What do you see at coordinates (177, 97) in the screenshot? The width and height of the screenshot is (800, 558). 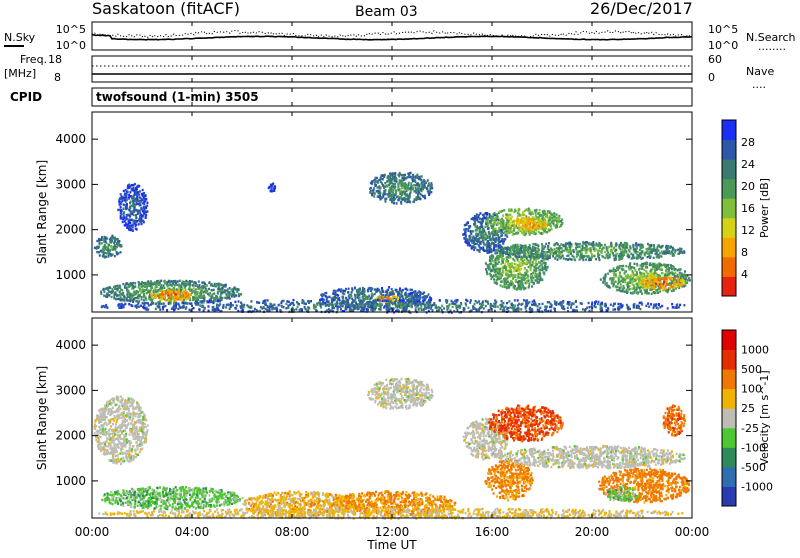 I see `cpid-value: twofsound (1-min) 3505` at bounding box center [177, 97].